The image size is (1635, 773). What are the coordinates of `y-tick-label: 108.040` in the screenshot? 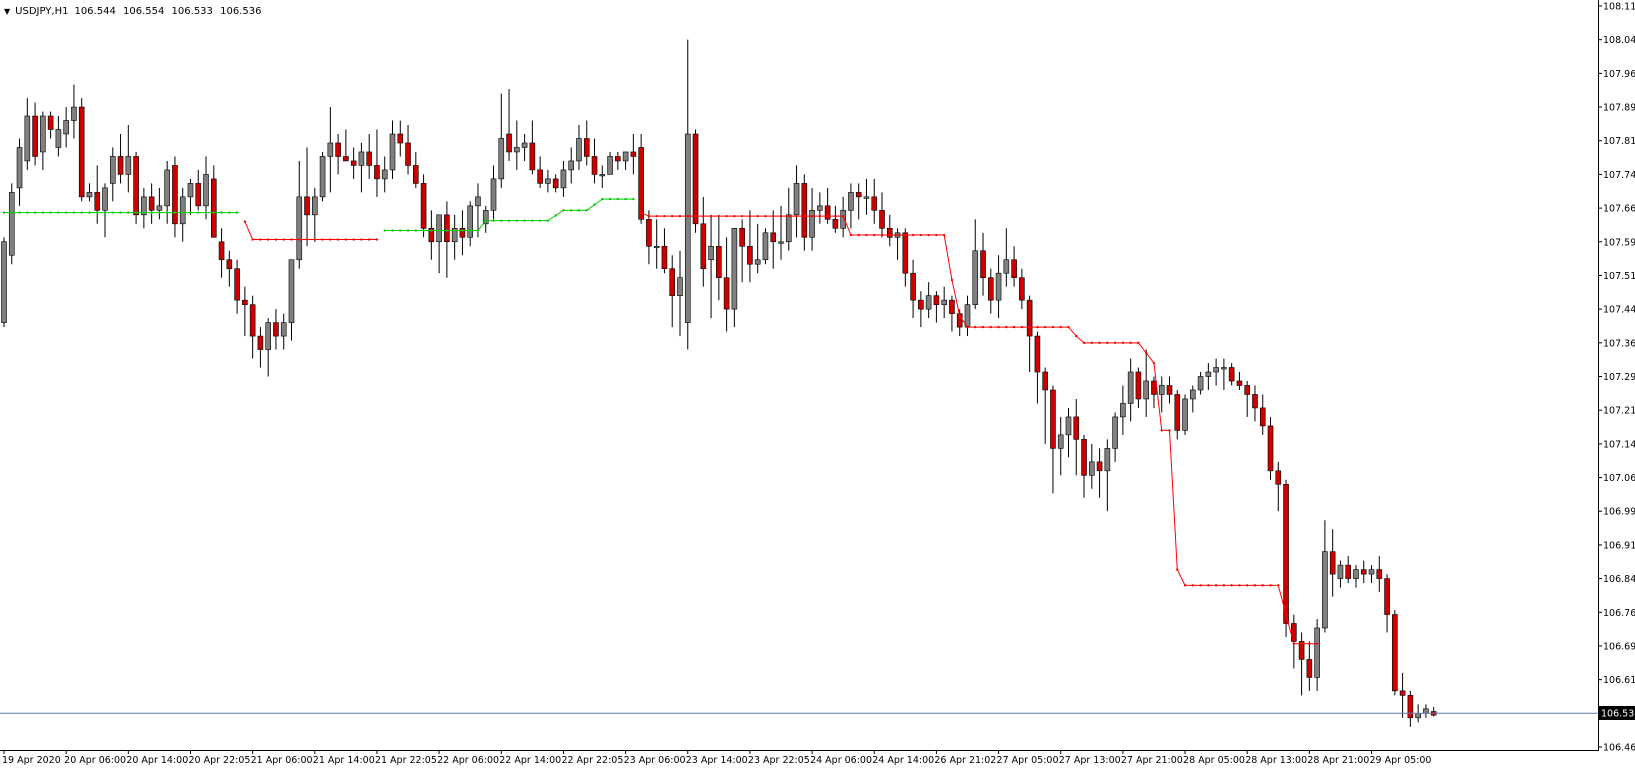 It's located at (1619, 40).